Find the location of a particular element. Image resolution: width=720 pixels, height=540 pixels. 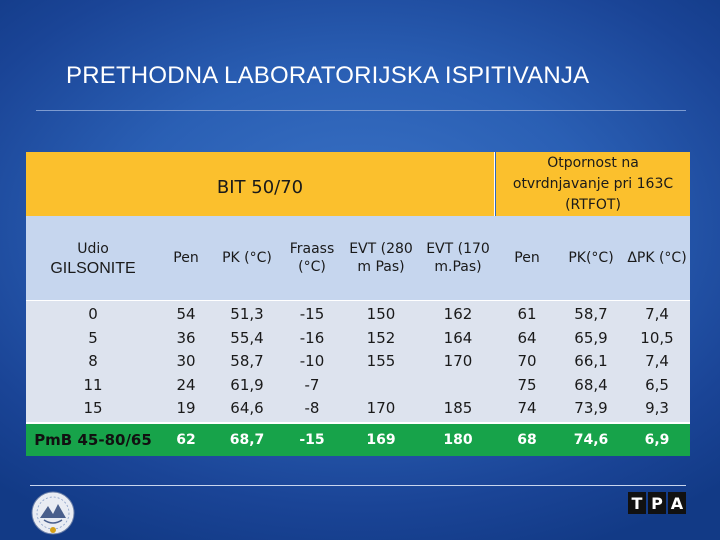

table-cell: 5 is located at coordinates (93, 337).